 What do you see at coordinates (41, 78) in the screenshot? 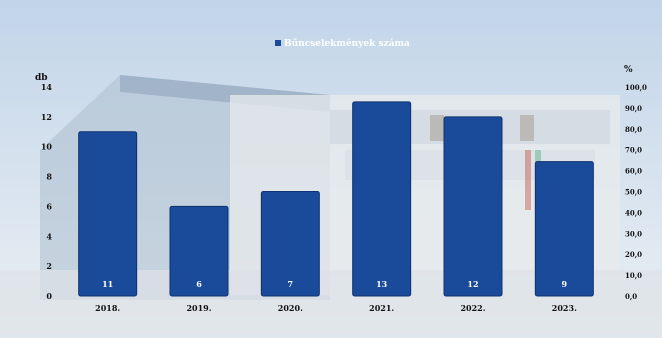
I see `y-left-axis-unit: db` at bounding box center [41, 78].